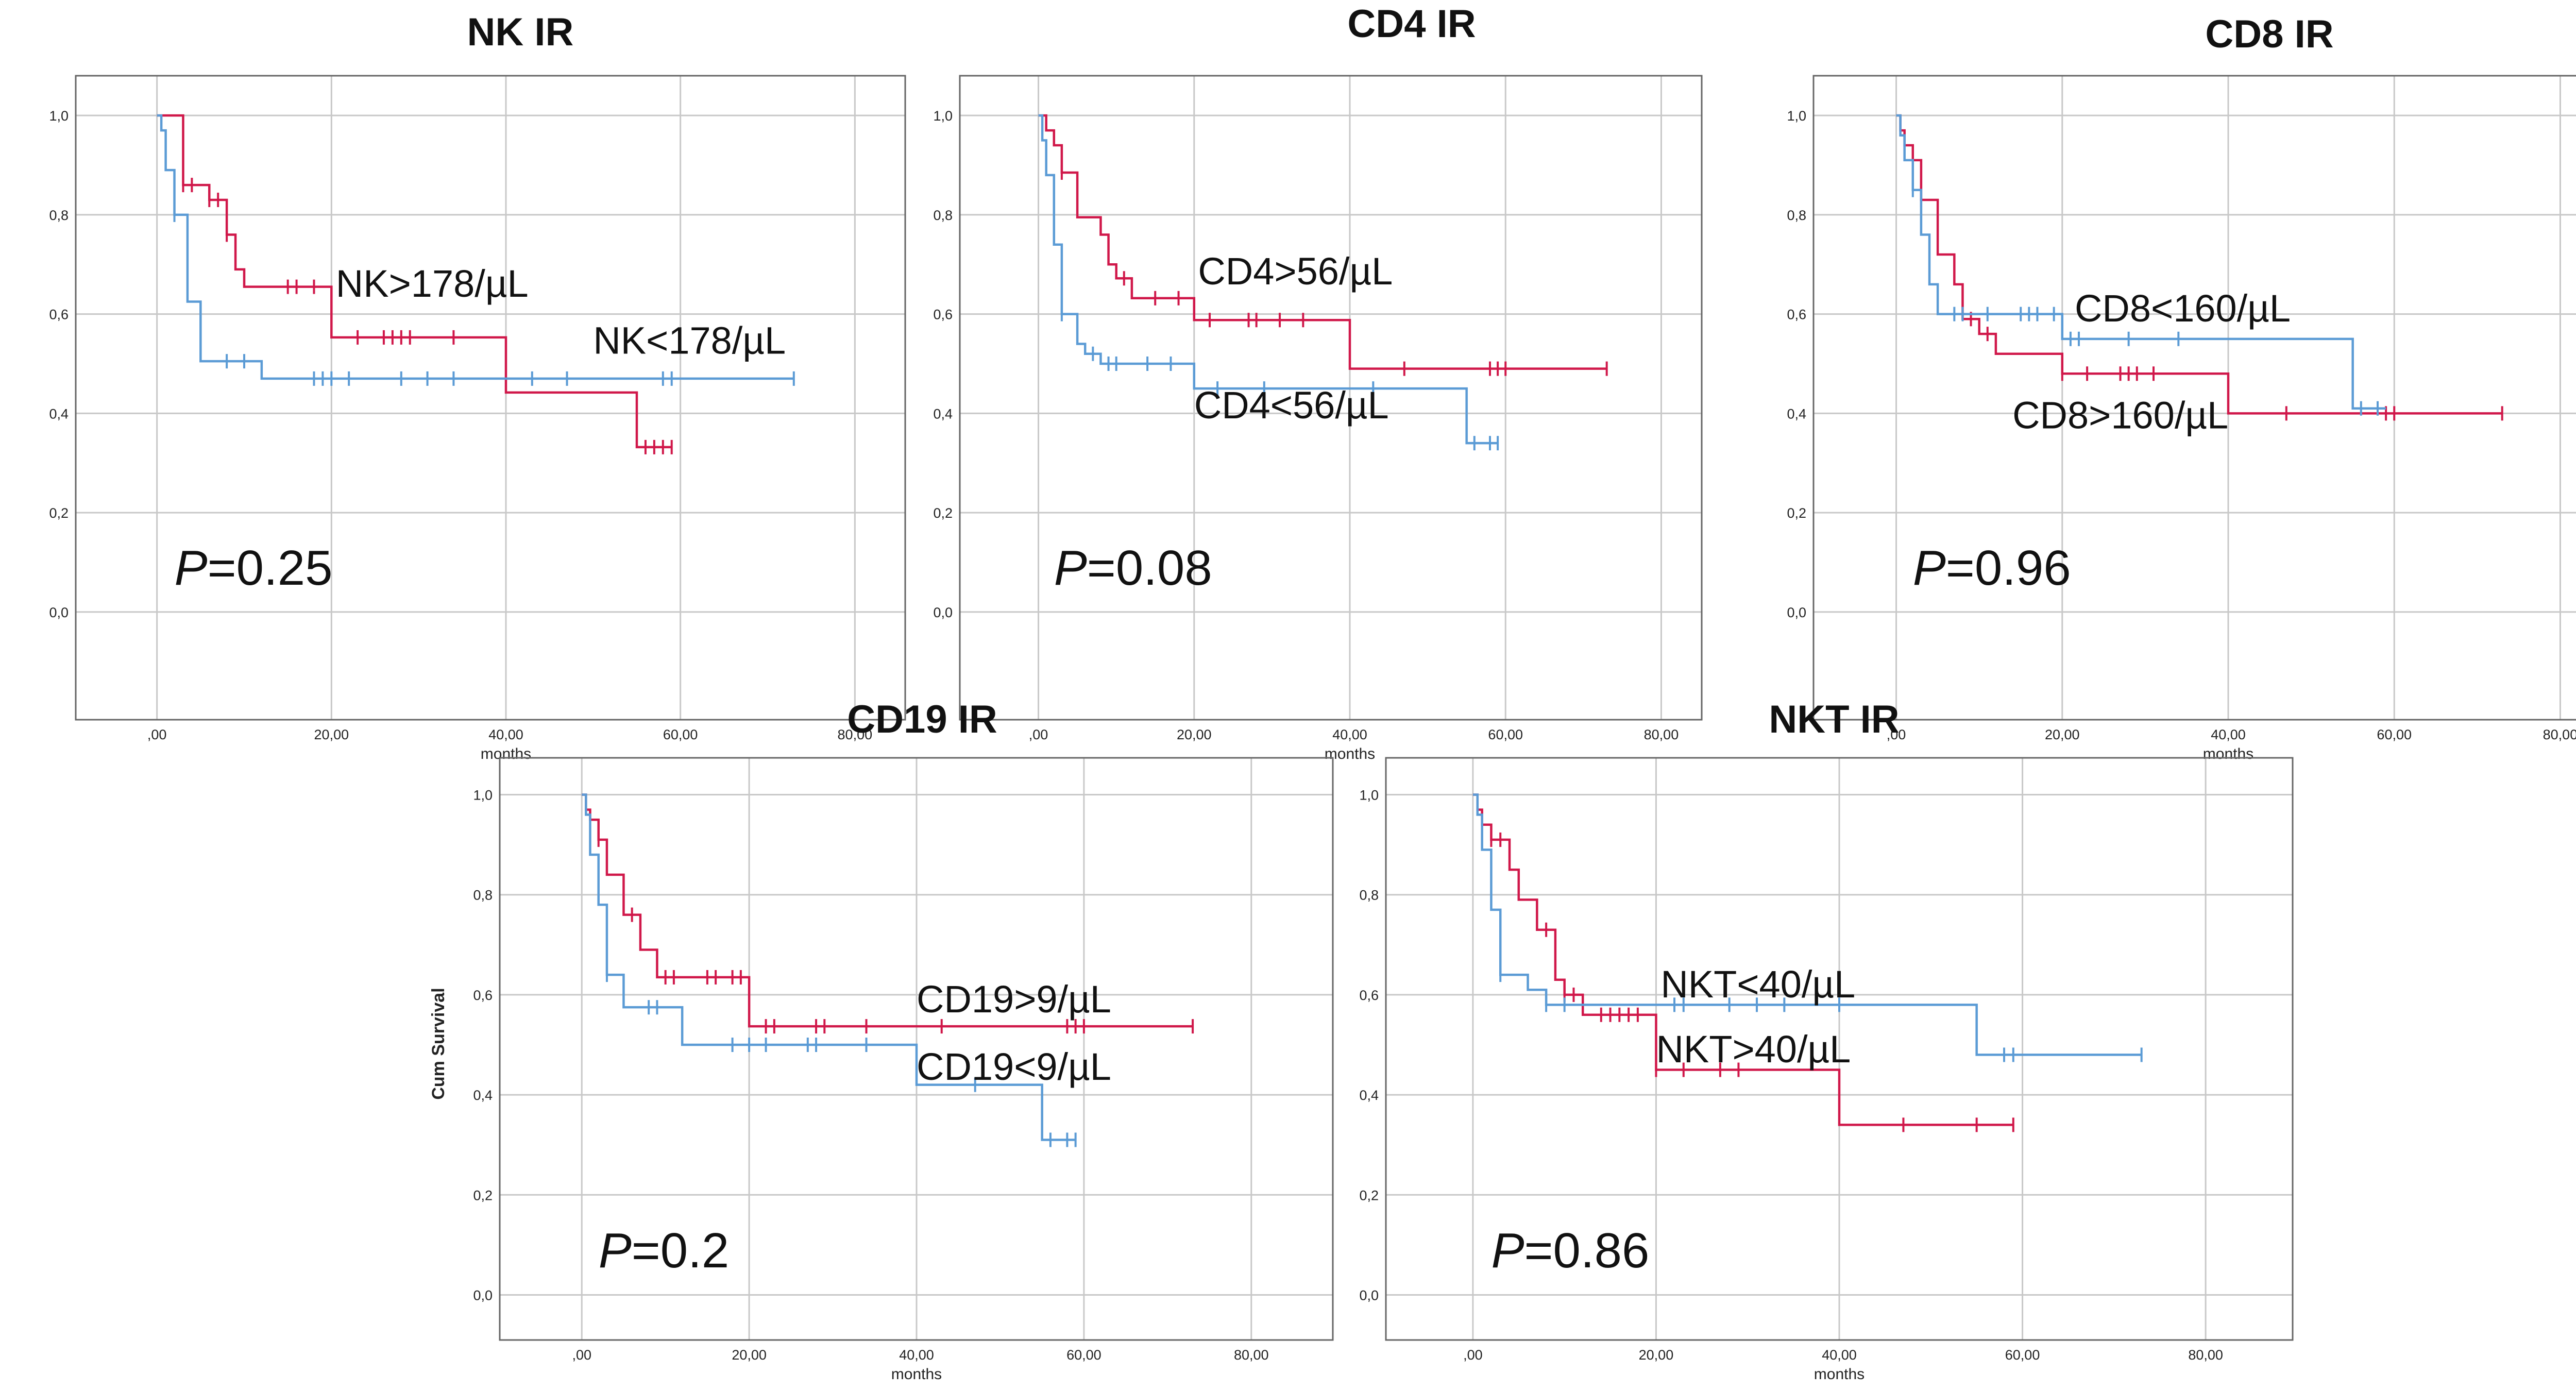 The image size is (2576, 1391). I want to click on group-label: CD4<56/µL, so click(1291, 405).